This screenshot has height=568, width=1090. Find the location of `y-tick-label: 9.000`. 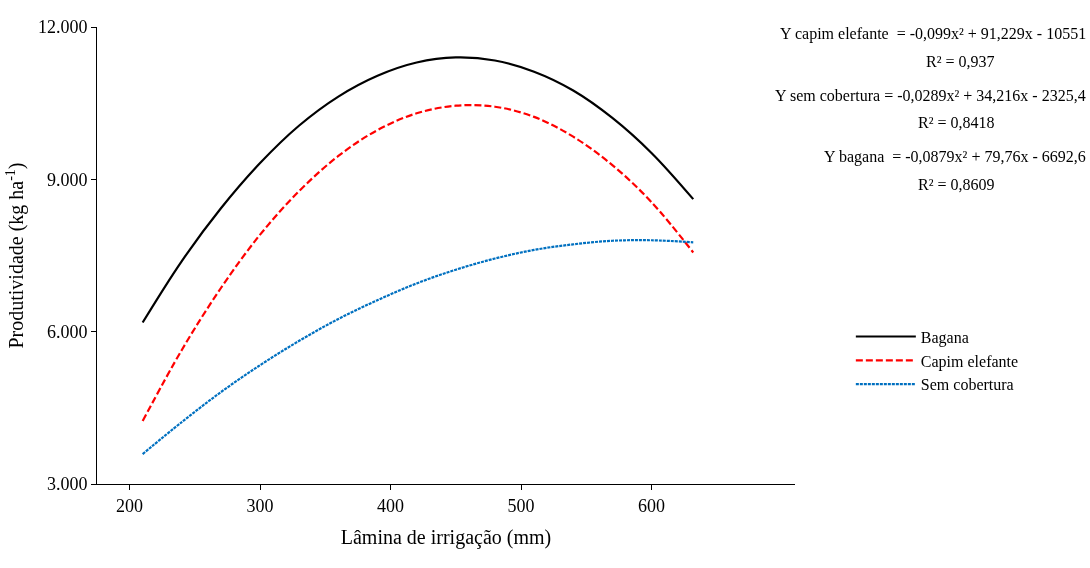

y-tick-label: 9.000 is located at coordinates (67, 179).